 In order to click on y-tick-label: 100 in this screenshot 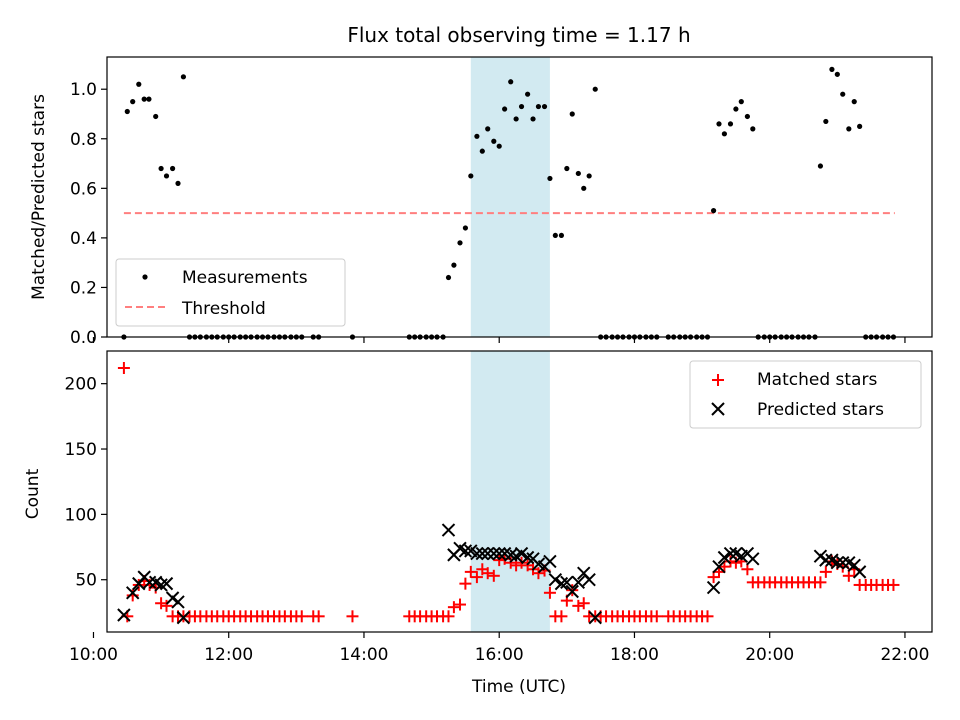, I will do `click(81, 515)`.